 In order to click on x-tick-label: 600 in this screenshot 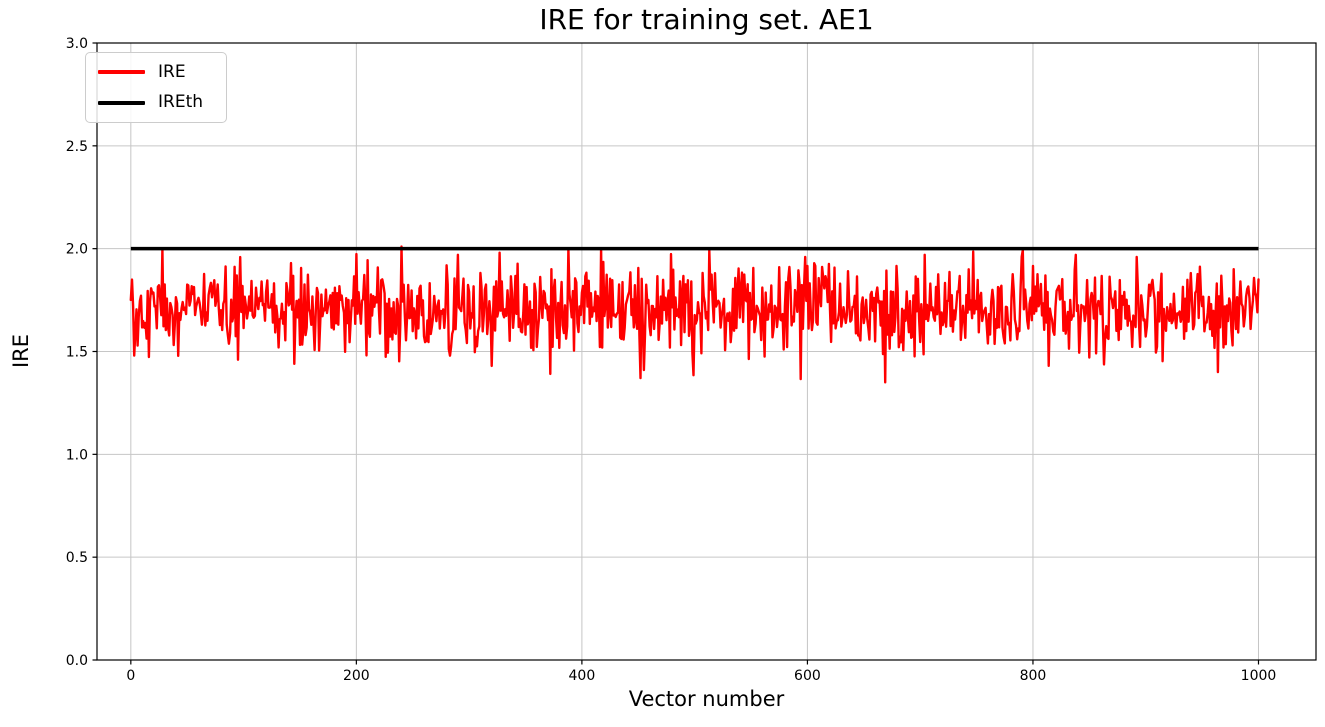, I will do `click(807, 676)`.